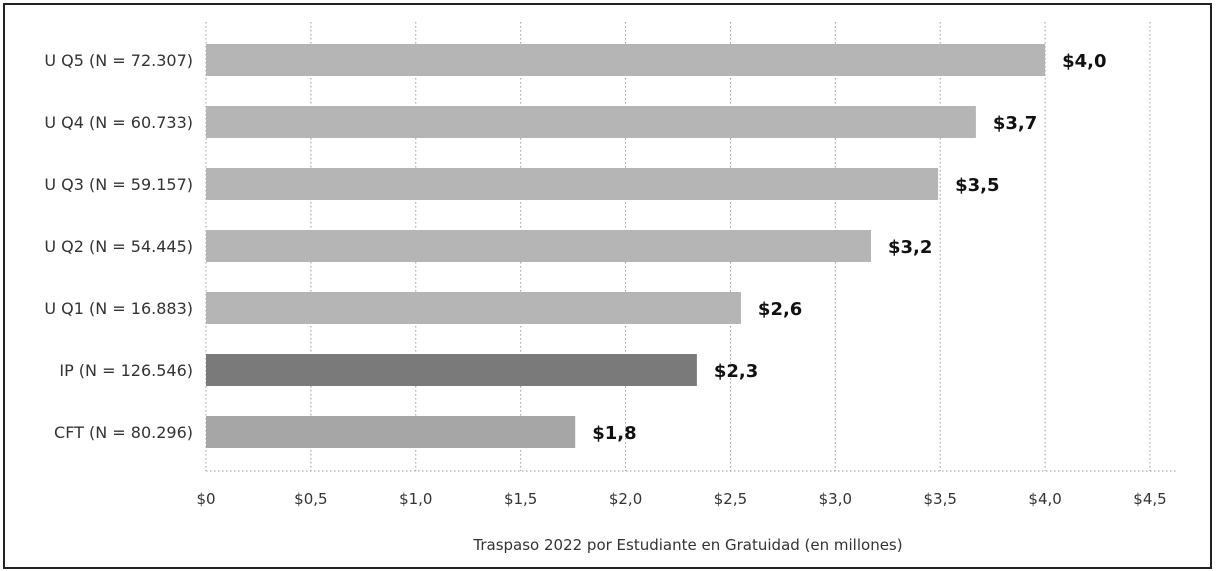 The height and width of the screenshot is (571, 1217). I want to click on category-label: U Q4 (N = 60.733), so click(118, 122).